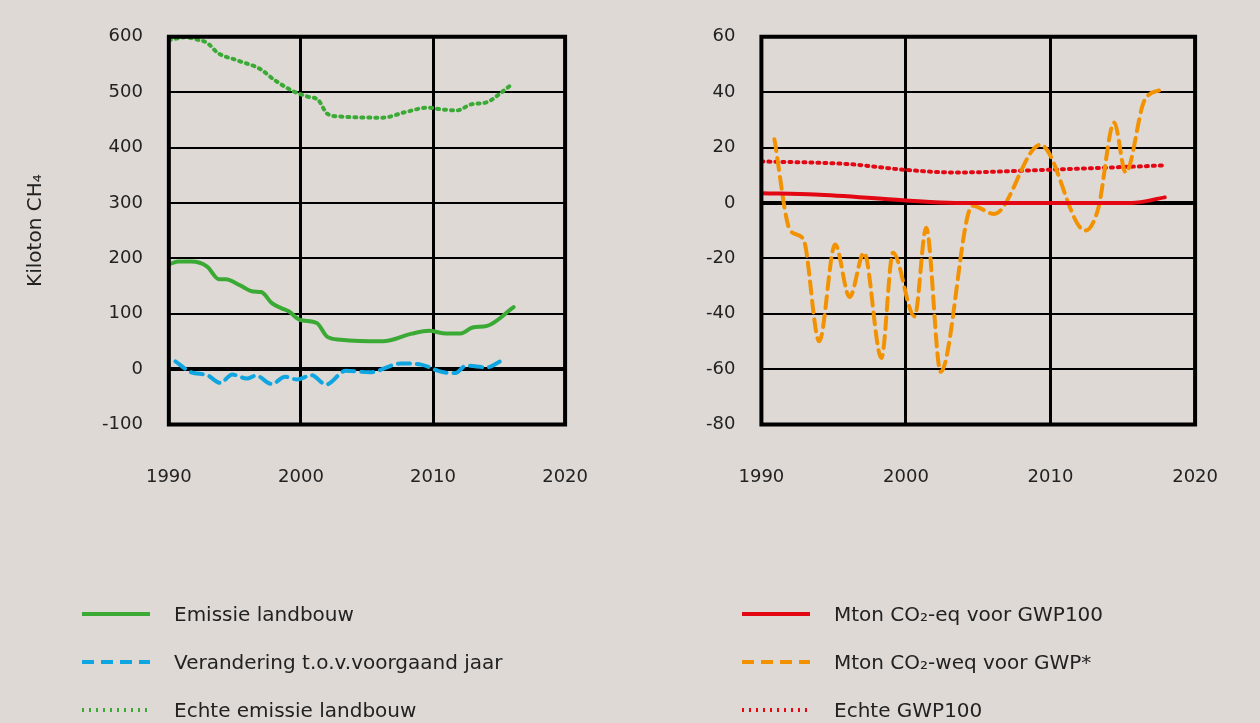 This screenshot has width=1260, height=723. Describe the element at coordinates (295, 710) in the screenshot. I see `legend-label: Echte emissie landbouw` at that location.